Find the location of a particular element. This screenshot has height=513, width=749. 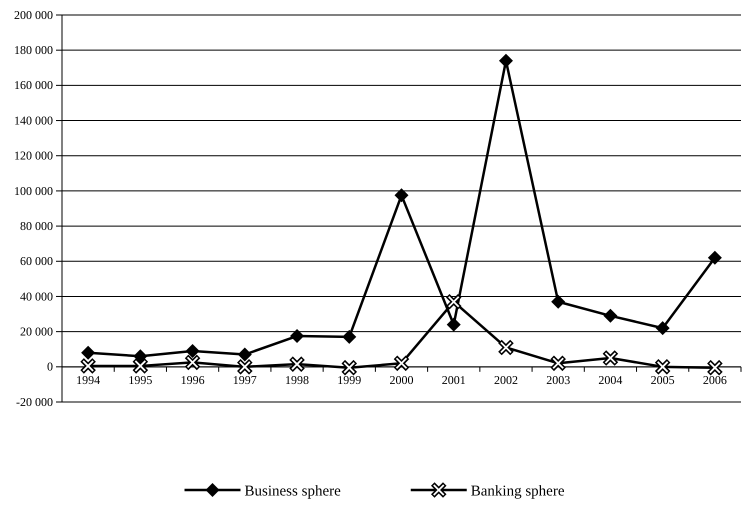

x-tick-label: 2004 is located at coordinates (610, 380).